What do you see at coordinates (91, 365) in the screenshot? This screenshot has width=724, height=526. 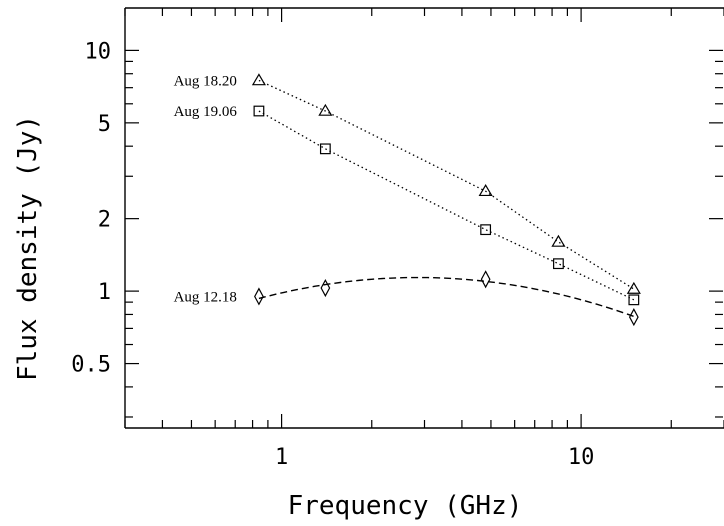 I see `y-tick-label: 0.5` at bounding box center [91, 365].